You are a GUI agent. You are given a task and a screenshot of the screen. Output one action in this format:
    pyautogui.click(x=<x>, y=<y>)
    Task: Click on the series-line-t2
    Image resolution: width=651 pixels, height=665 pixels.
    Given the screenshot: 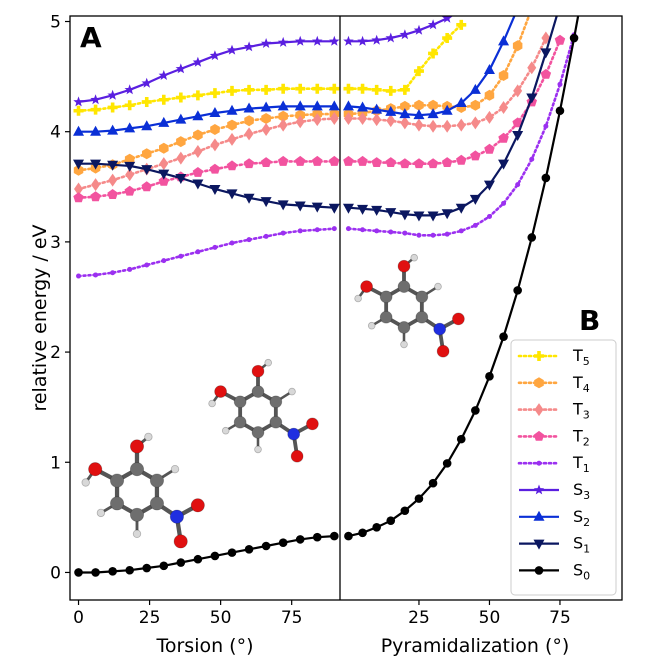 What is the action you would take?
    pyautogui.click(x=206, y=180)
    